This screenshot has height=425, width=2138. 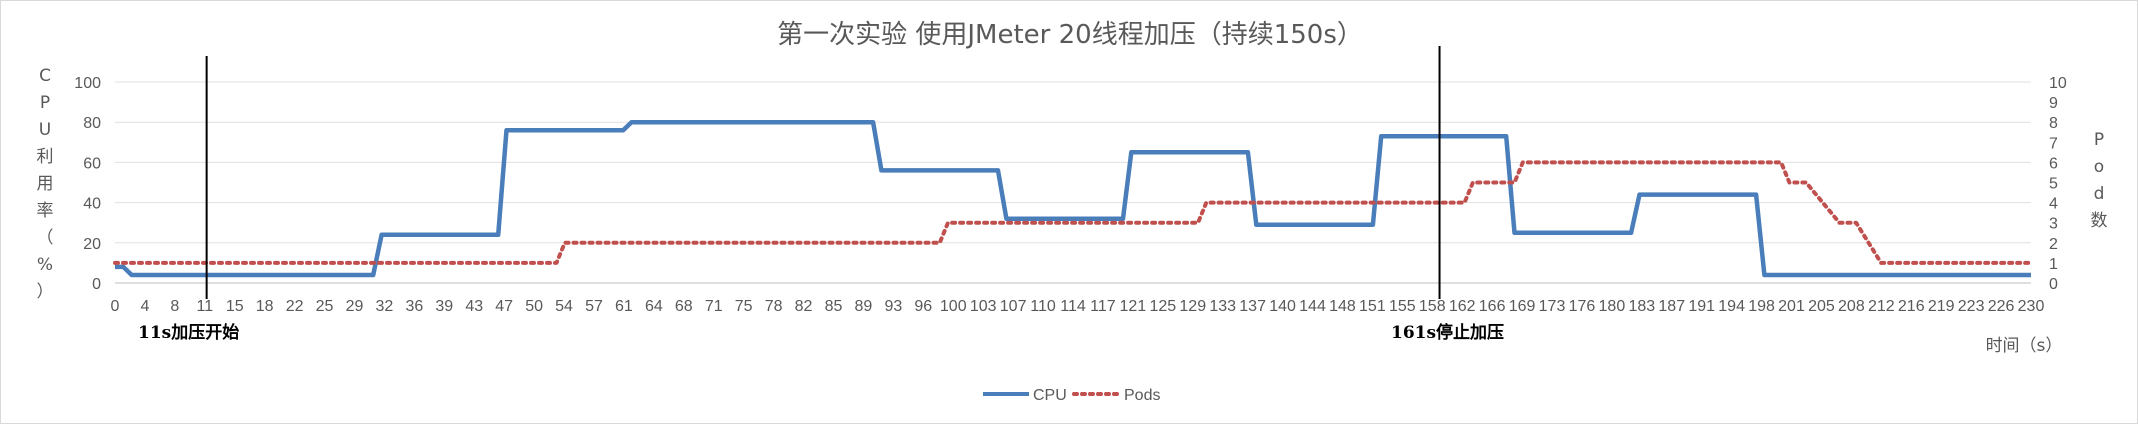 I want to click on x-tick-label: 25, so click(x=325, y=306).